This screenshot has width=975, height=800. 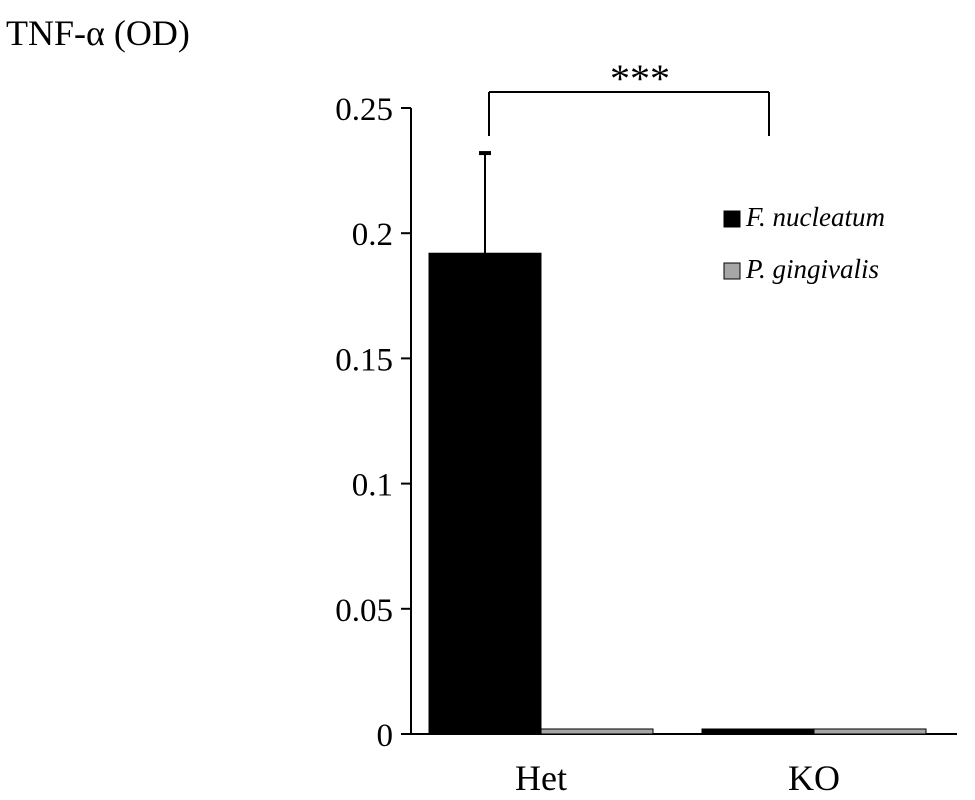 What do you see at coordinates (372, 486) in the screenshot?
I see `y-tick-label: 0.1` at bounding box center [372, 486].